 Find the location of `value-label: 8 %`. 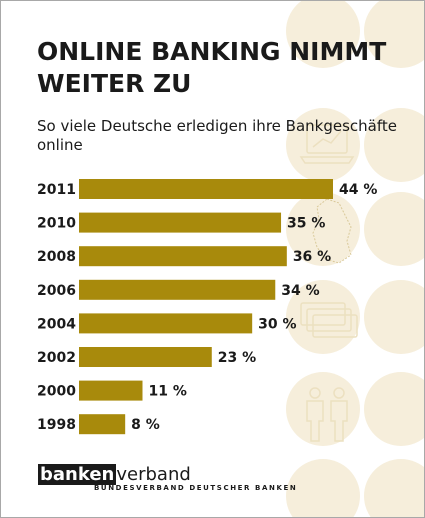

value-label: 8 % is located at coordinates (145, 425).